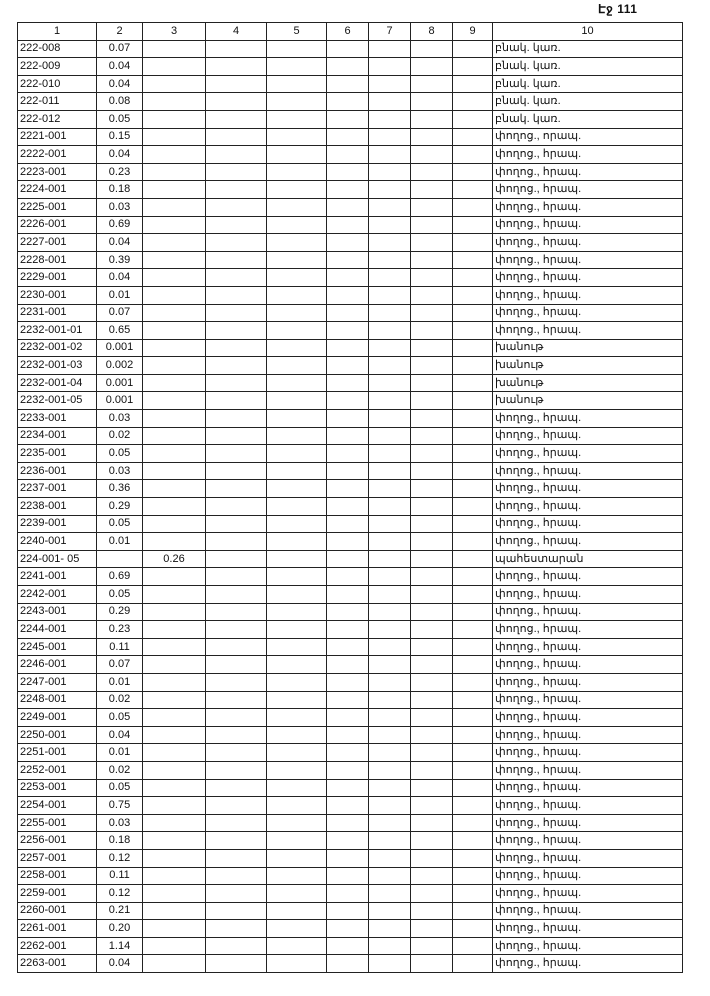 The height and width of the screenshot is (996, 710). What do you see at coordinates (119, 840) in the screenshot?
I see `cell-col-2: 0.18` at bounding box center [119, 840].